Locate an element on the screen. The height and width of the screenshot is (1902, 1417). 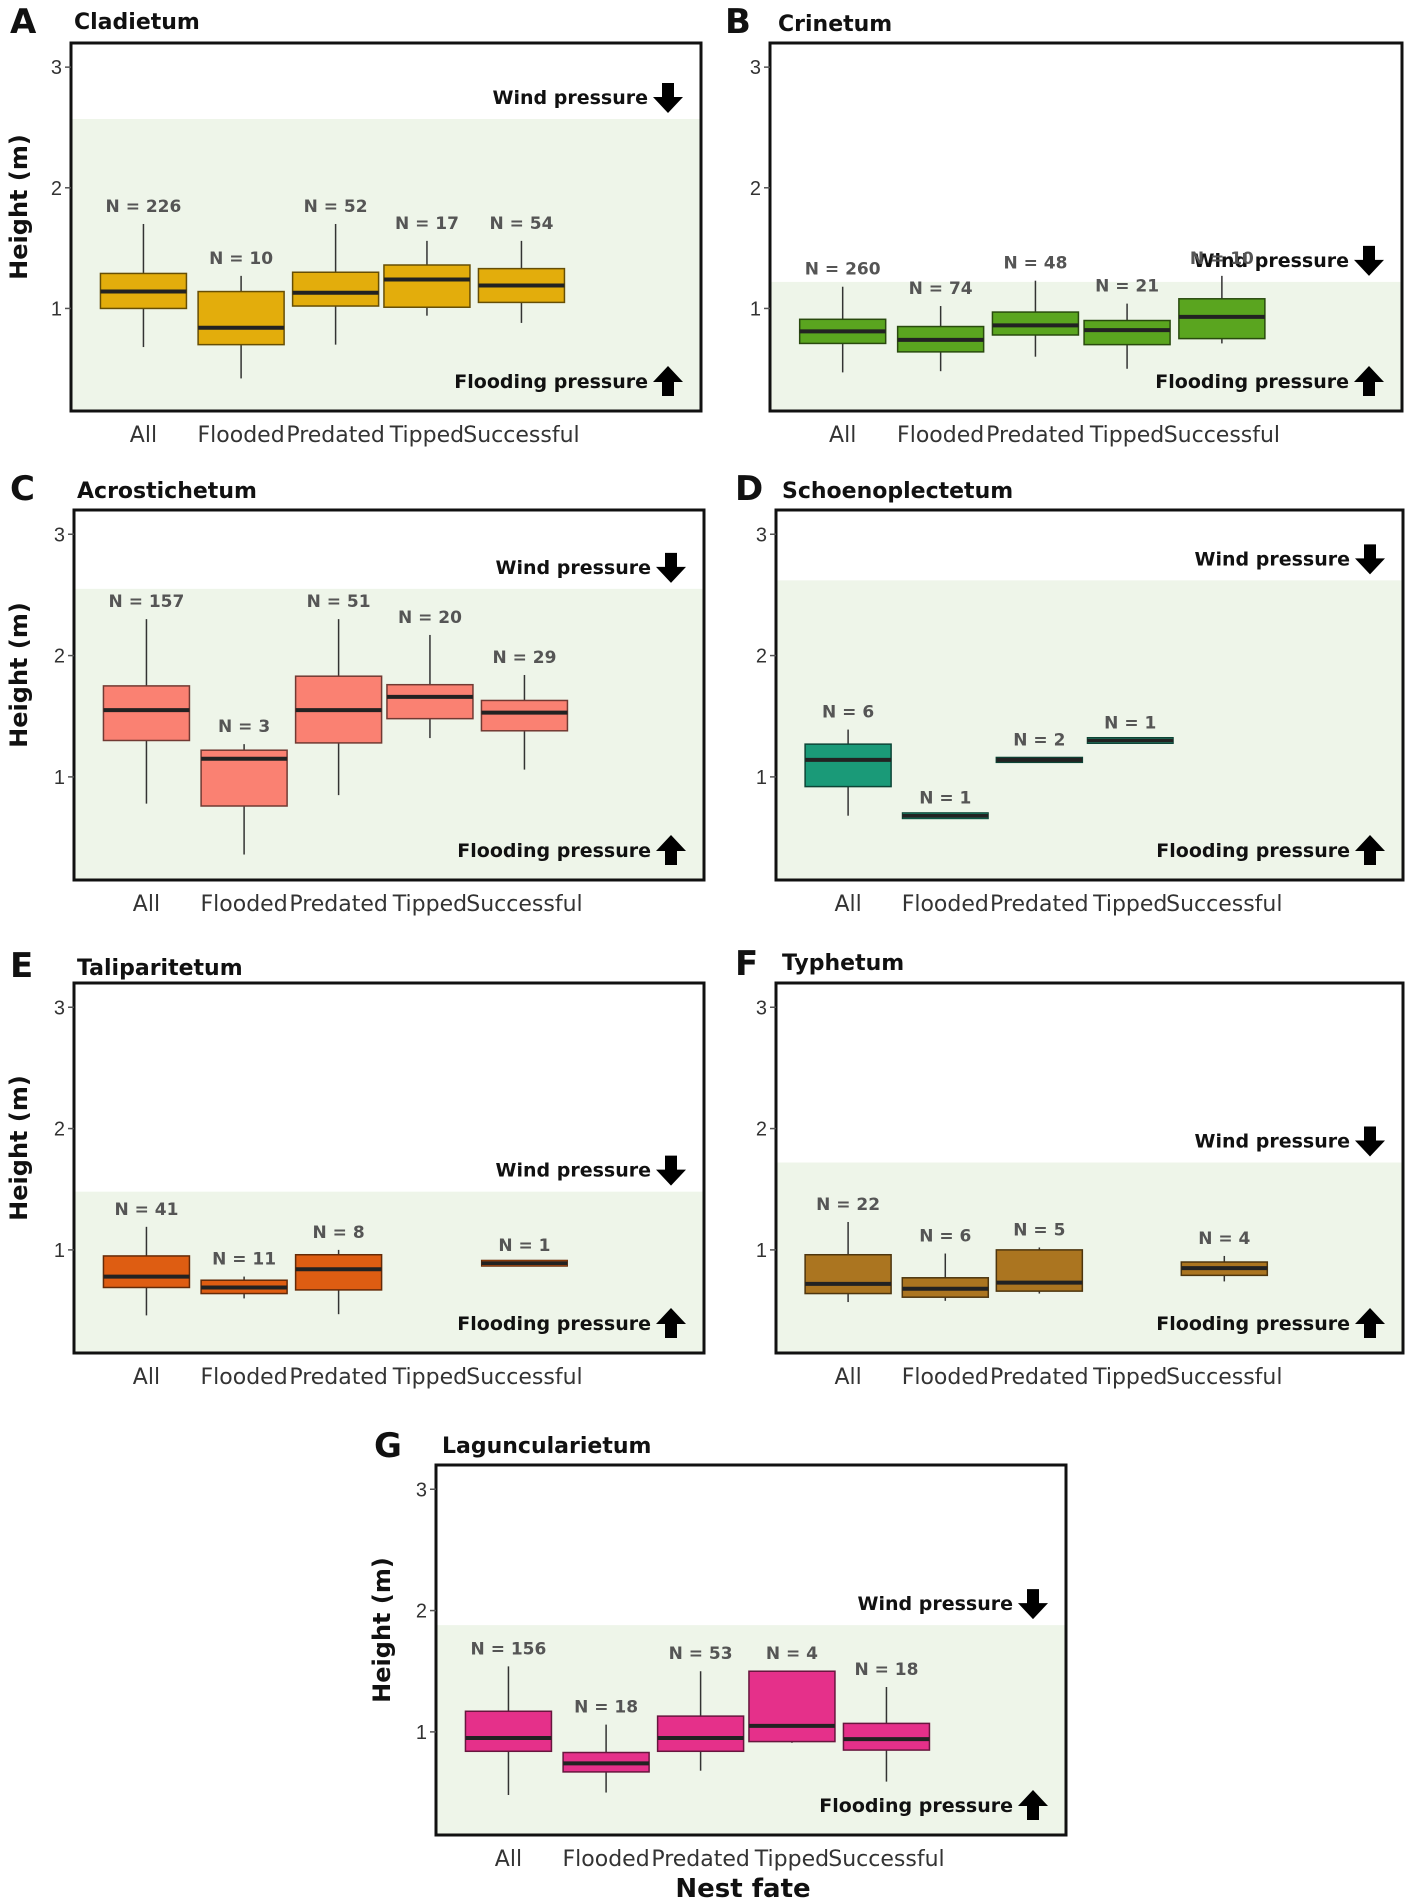
panel-letter: E is located at coordinates (21, 966).